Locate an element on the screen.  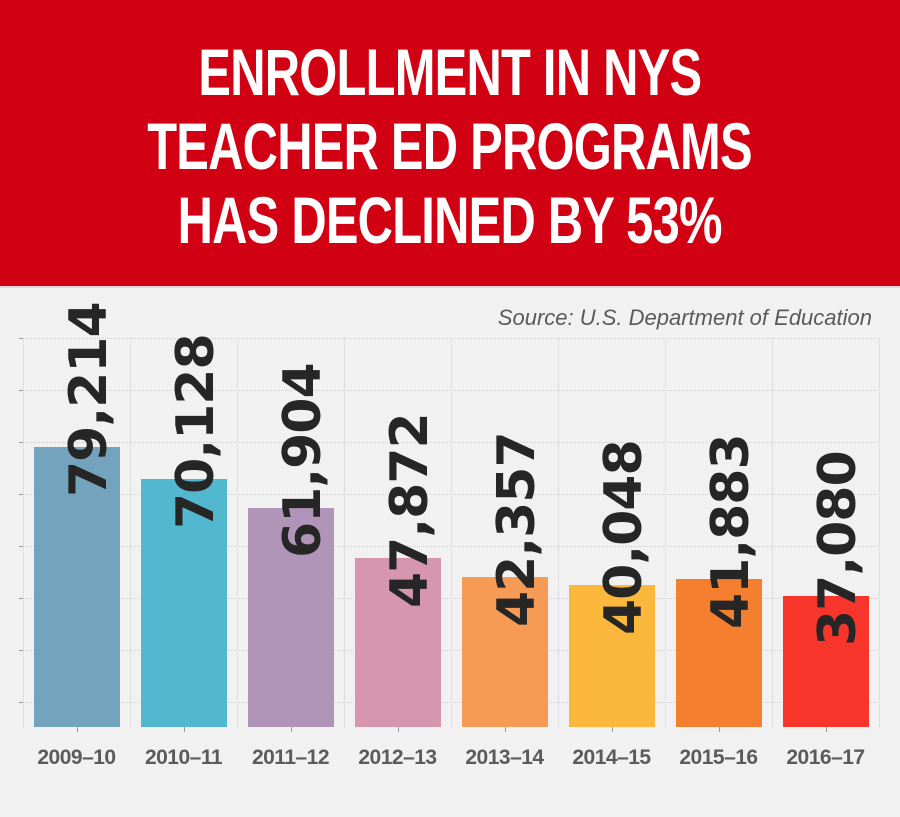
title-line-2: TEACHER ED PROGRAMS is located at coordinates (450, 146).